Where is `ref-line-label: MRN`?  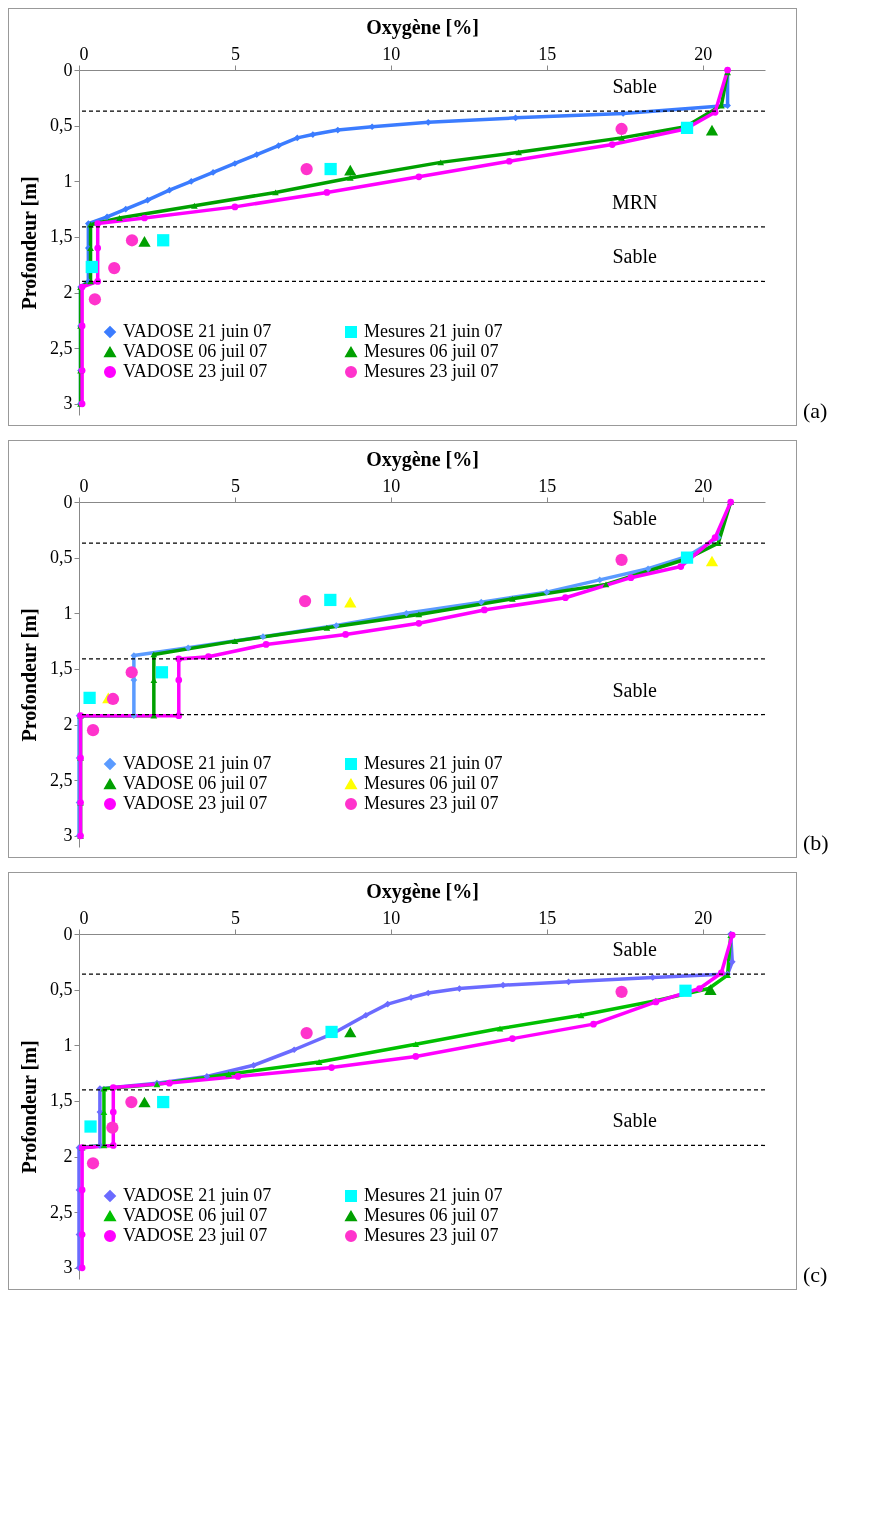
ref-line-label: MRN is located at coordinates (634, 201).